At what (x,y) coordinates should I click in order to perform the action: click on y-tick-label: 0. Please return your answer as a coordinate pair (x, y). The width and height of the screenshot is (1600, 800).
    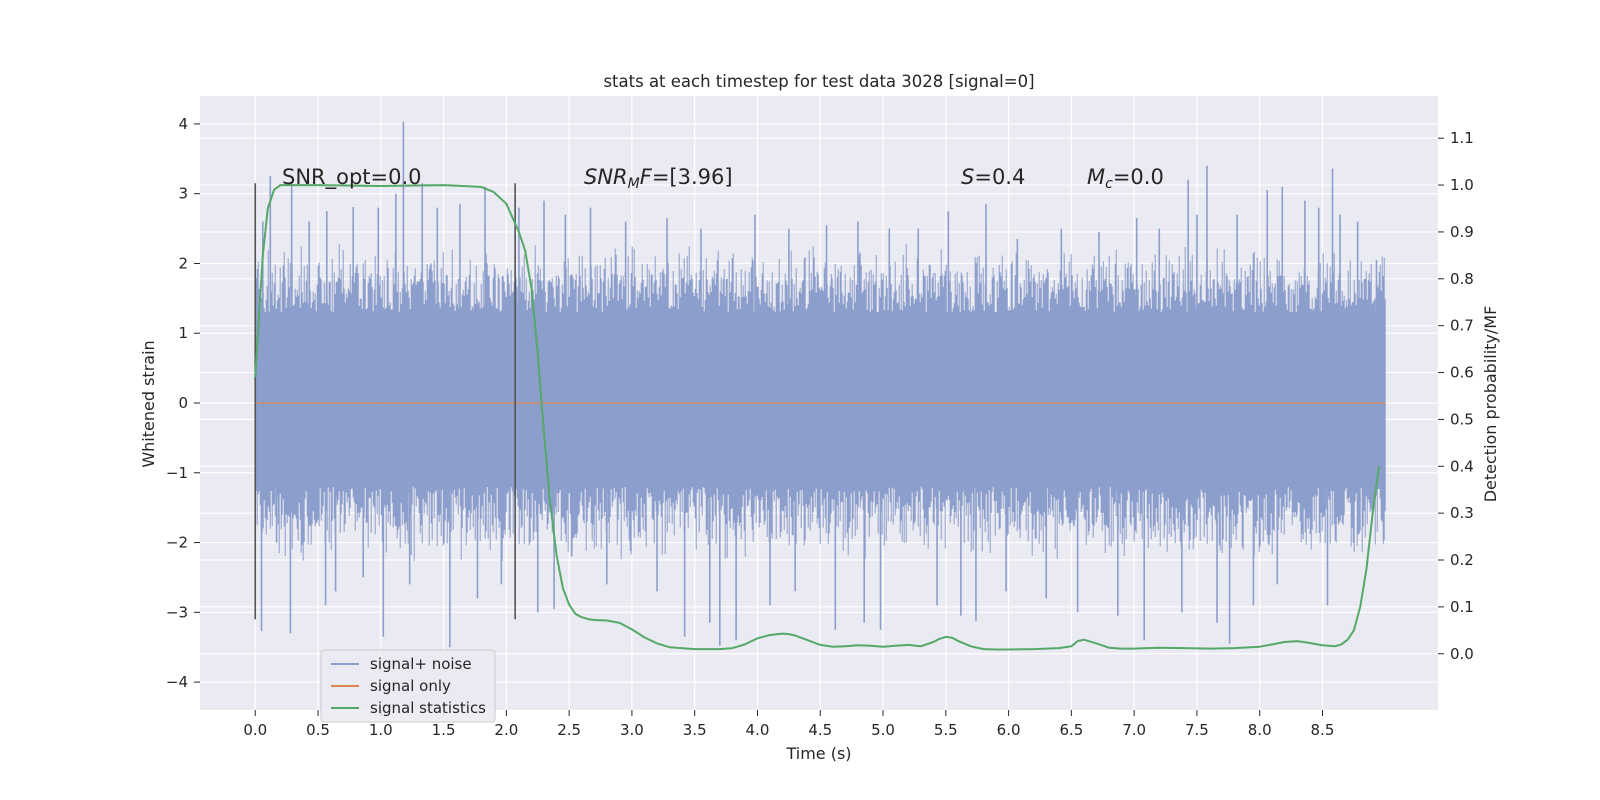
    Looking at the image, I should click on (183, 403).